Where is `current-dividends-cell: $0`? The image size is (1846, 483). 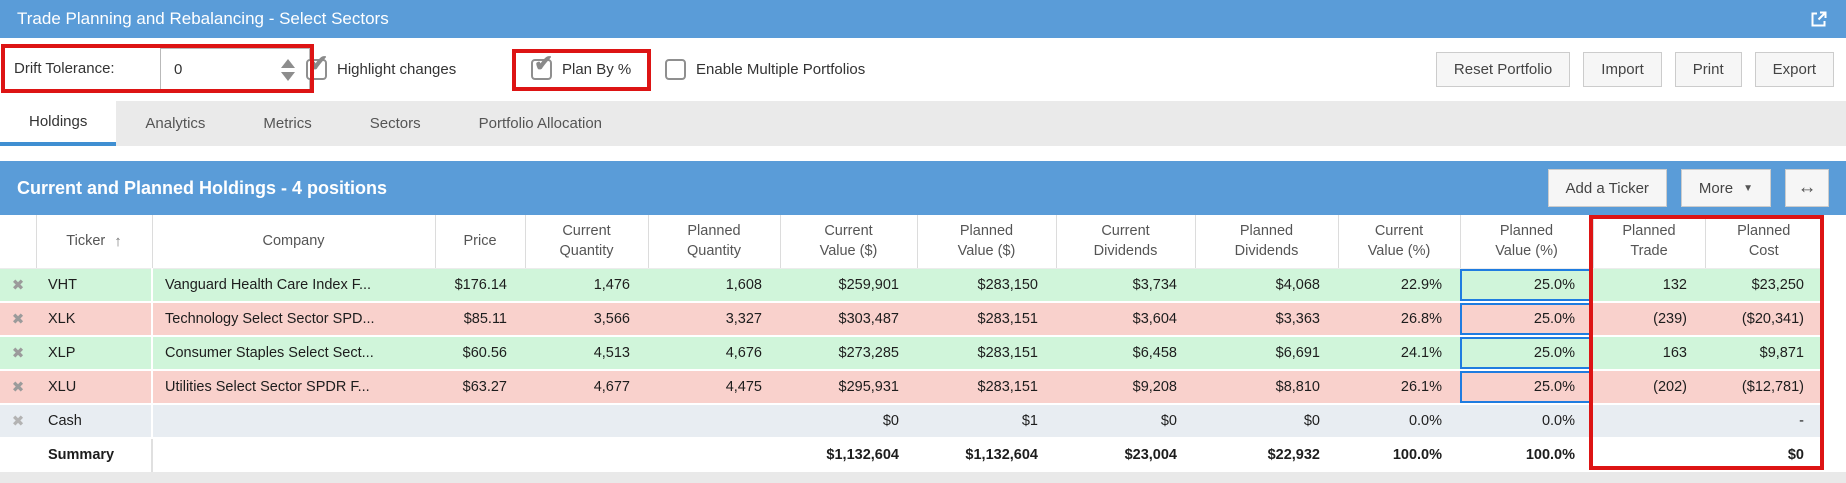
current-dividends-cell: $0 is located at coordinates (1125, 421).